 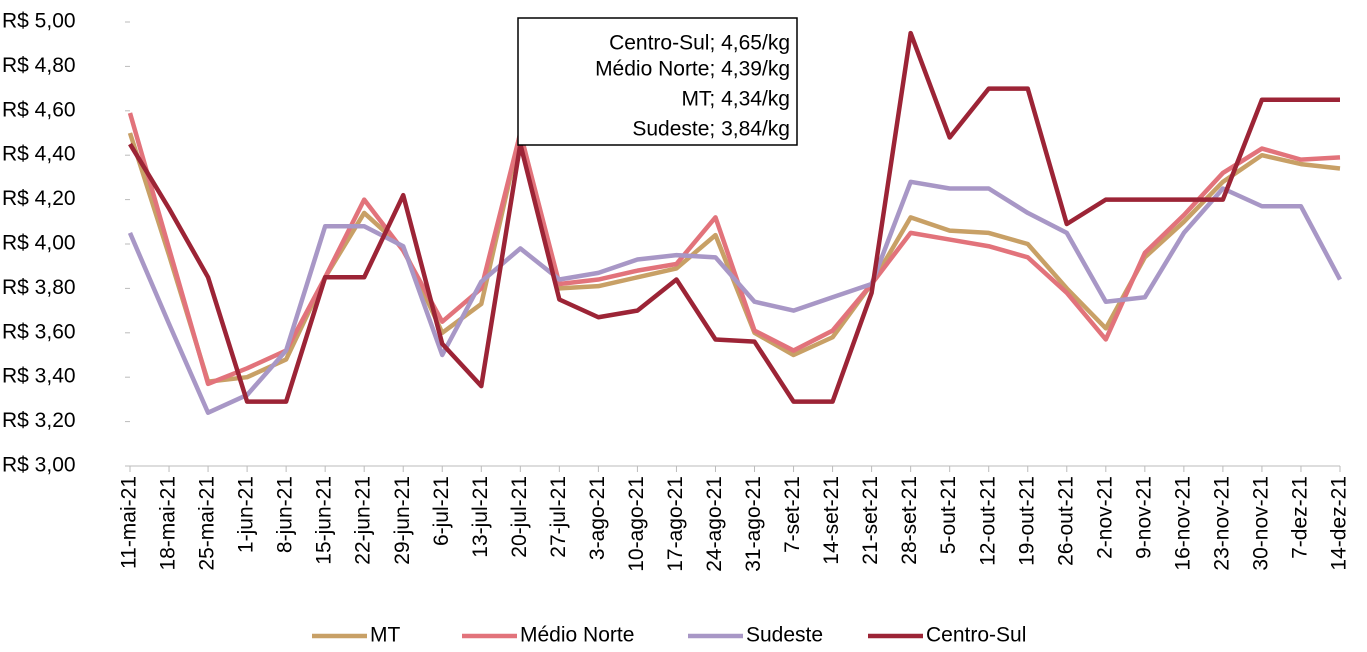 I want to click on x-tick-label: 9-nov-21, so click(x=1143, y=517).